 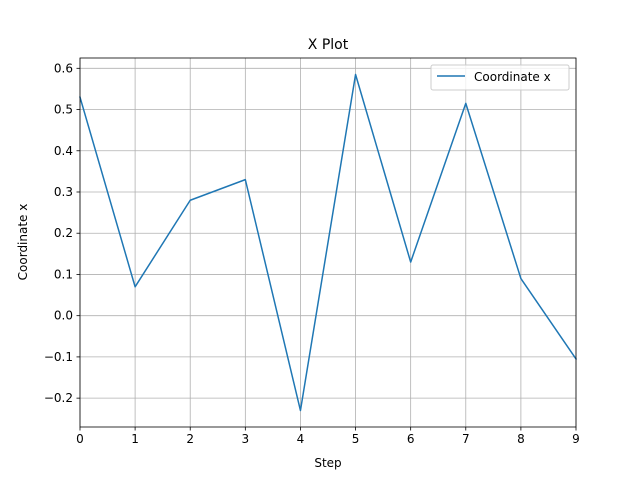 What do you see at coordinates (356, 439) in the screenshot?
I see `x-tick-label: 5` at bounding box center [356, 439].